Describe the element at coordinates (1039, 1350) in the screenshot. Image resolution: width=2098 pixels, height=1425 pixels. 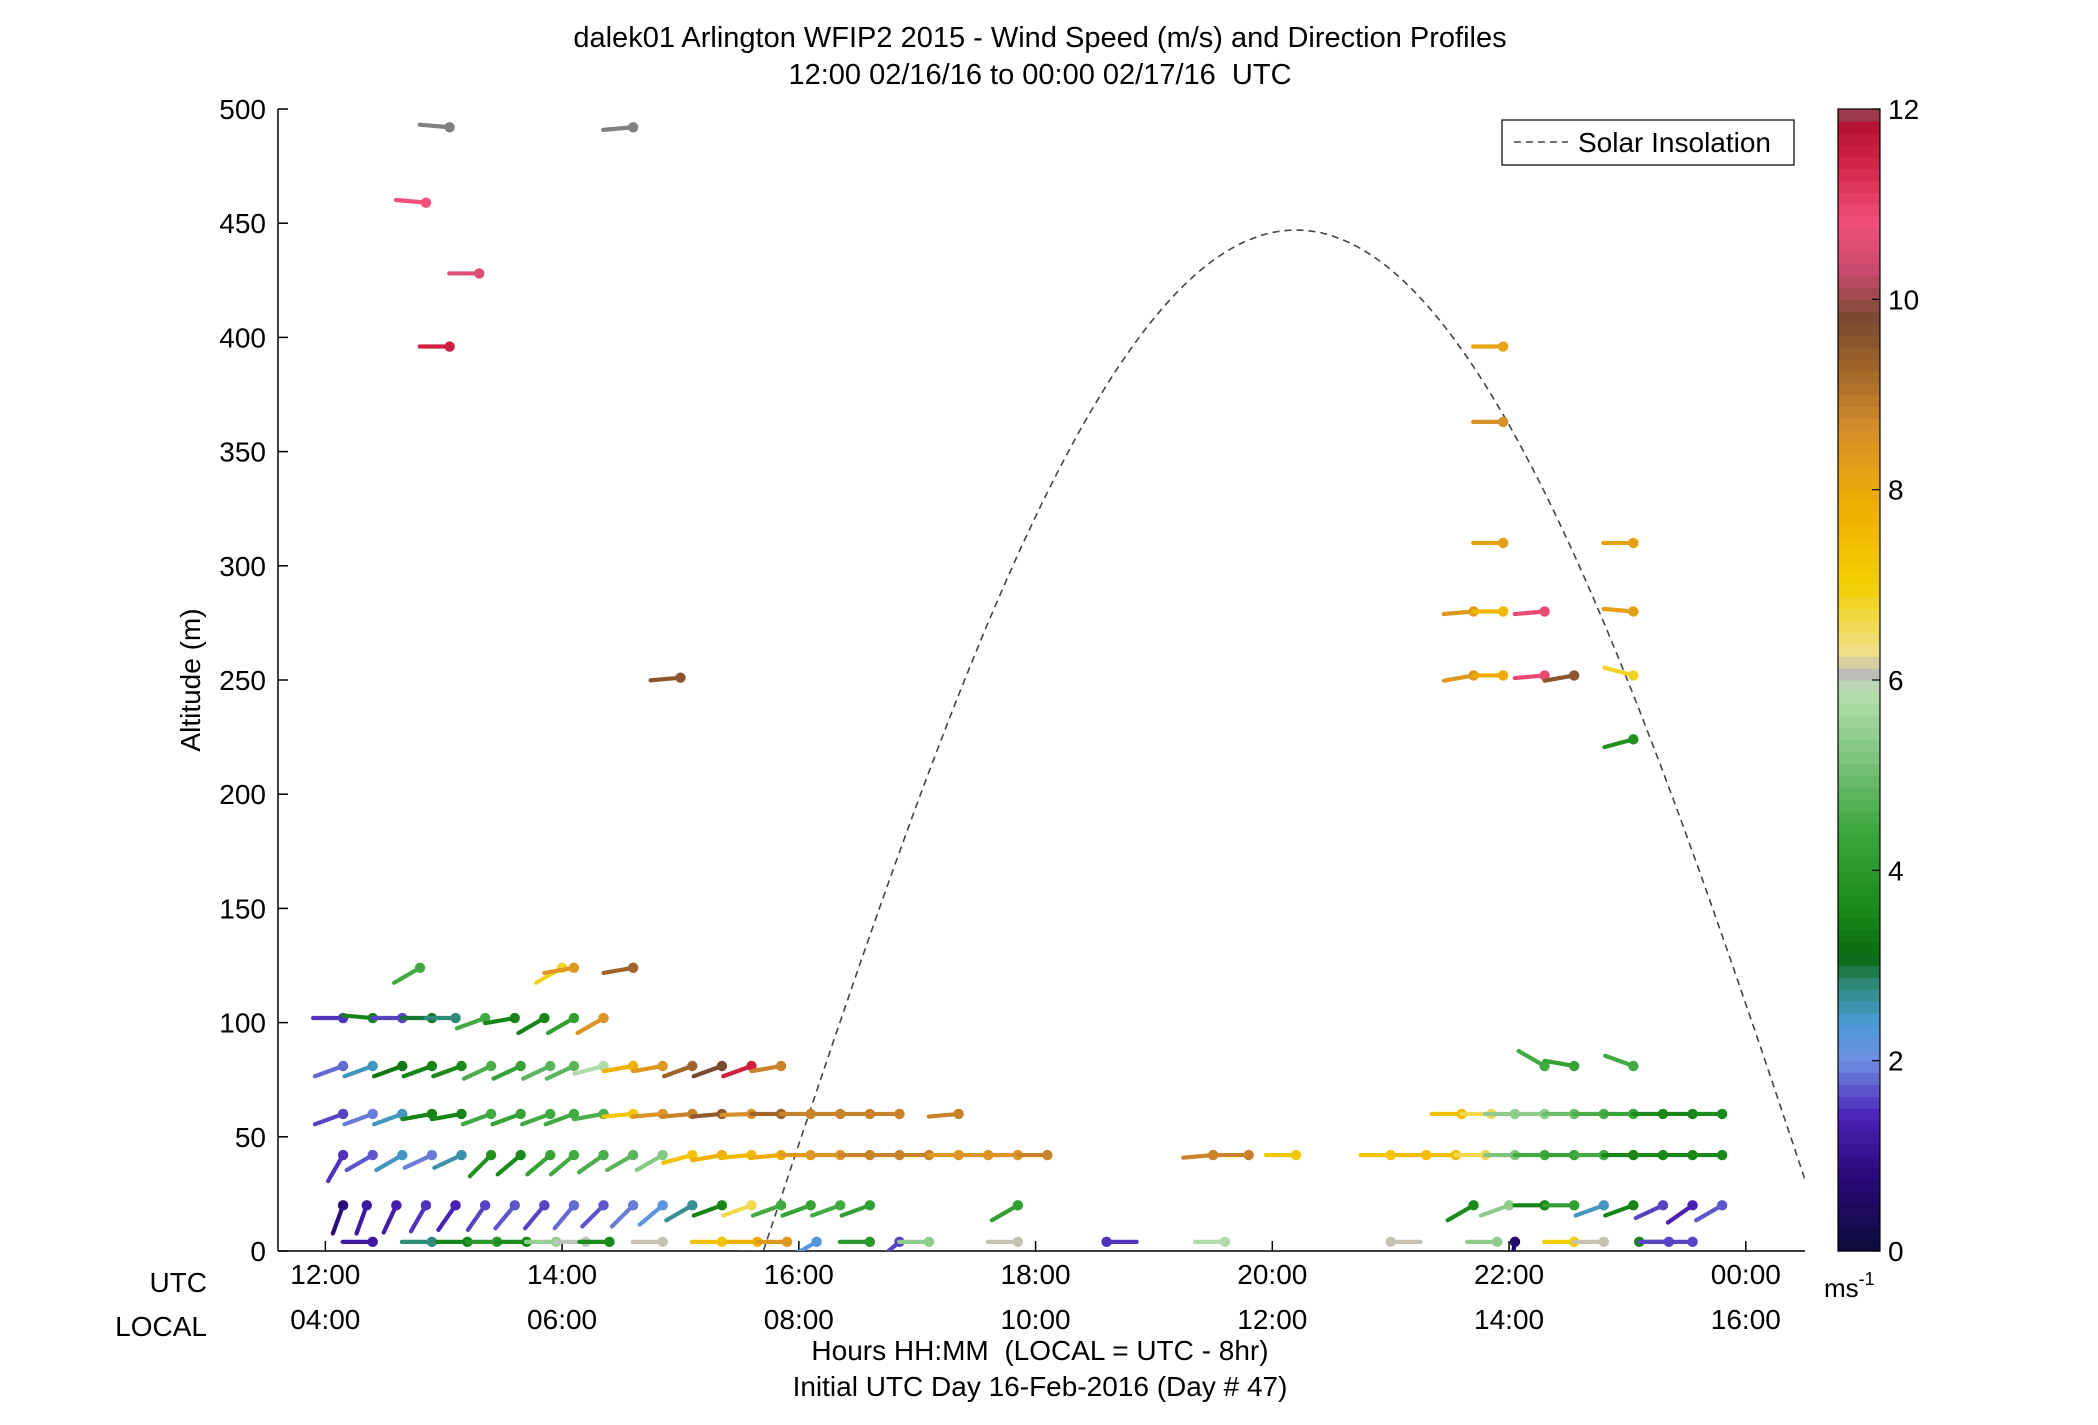
I see `x-axis-label: Hours HH:MM (LOCAL = UTC - 8hr)` at that location.